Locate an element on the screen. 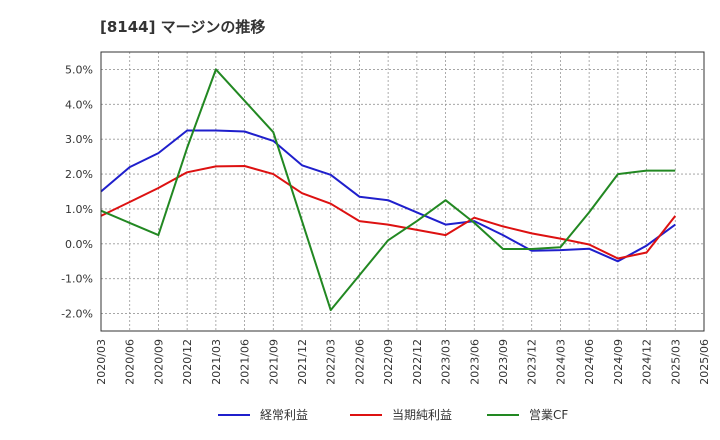 The image size is (720, 440). y-tick-label: 2.0% is located at coordinates (79, 174).